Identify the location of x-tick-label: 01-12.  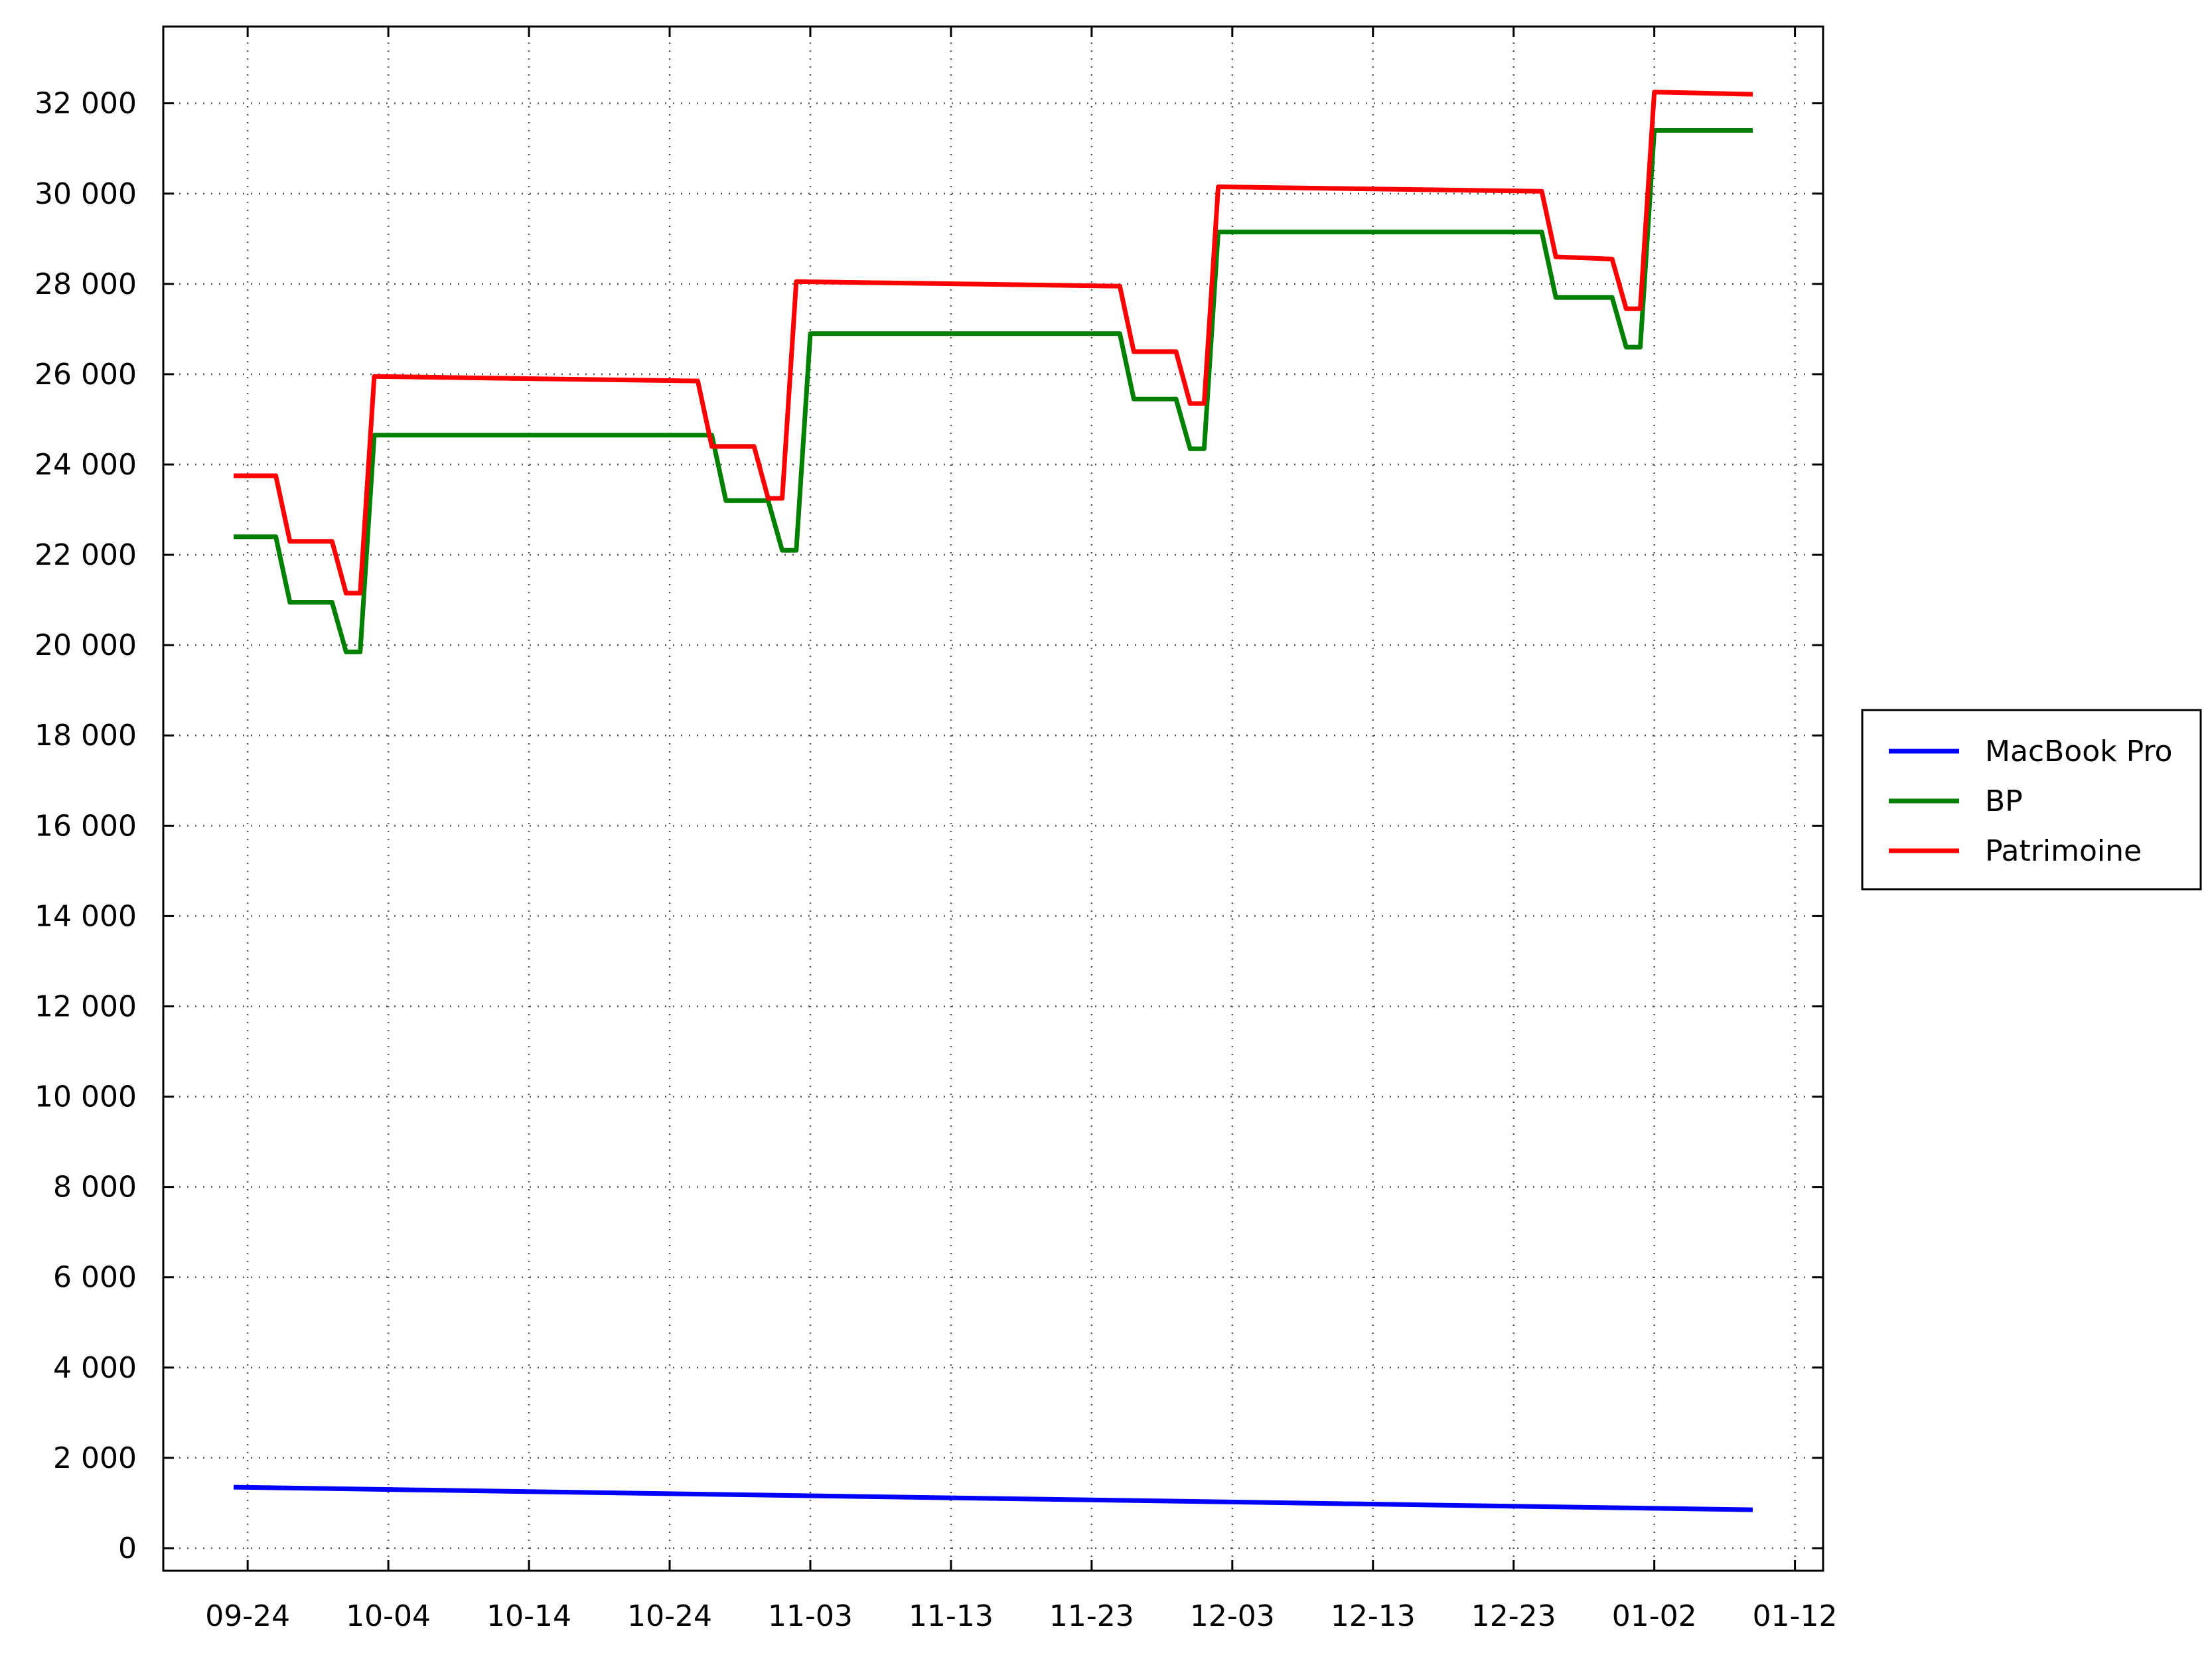
(1796, 1616).